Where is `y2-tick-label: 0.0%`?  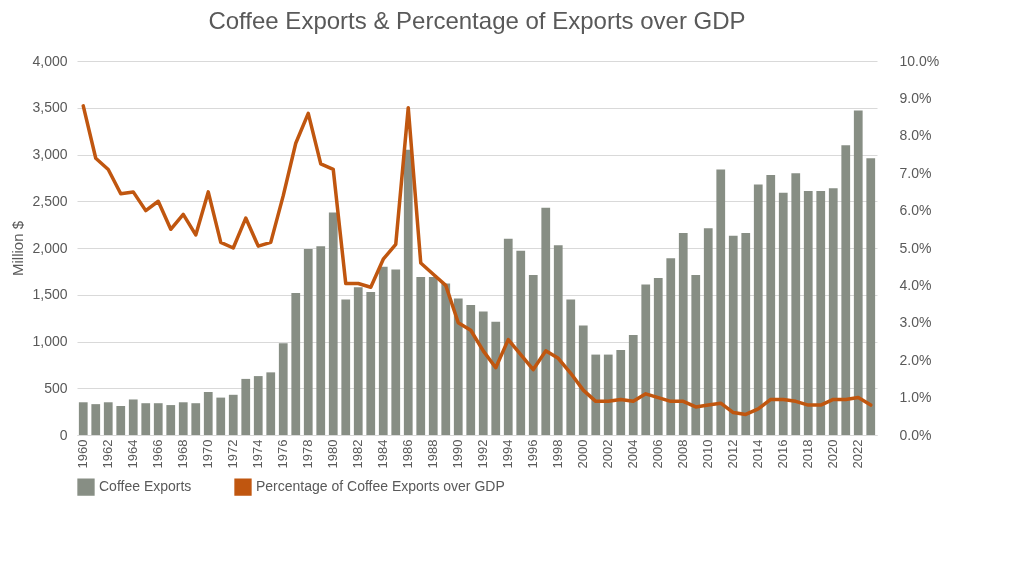
y2-tick-label: 0.0% is located at coordinates (915, 434).